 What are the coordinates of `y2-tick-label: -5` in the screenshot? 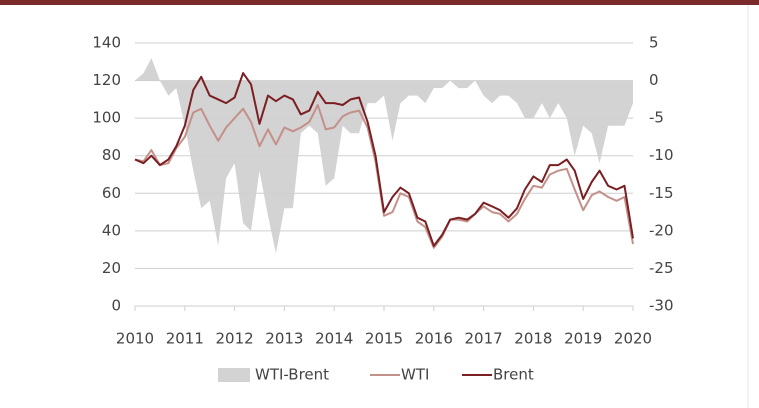 It's located at (656, 118).